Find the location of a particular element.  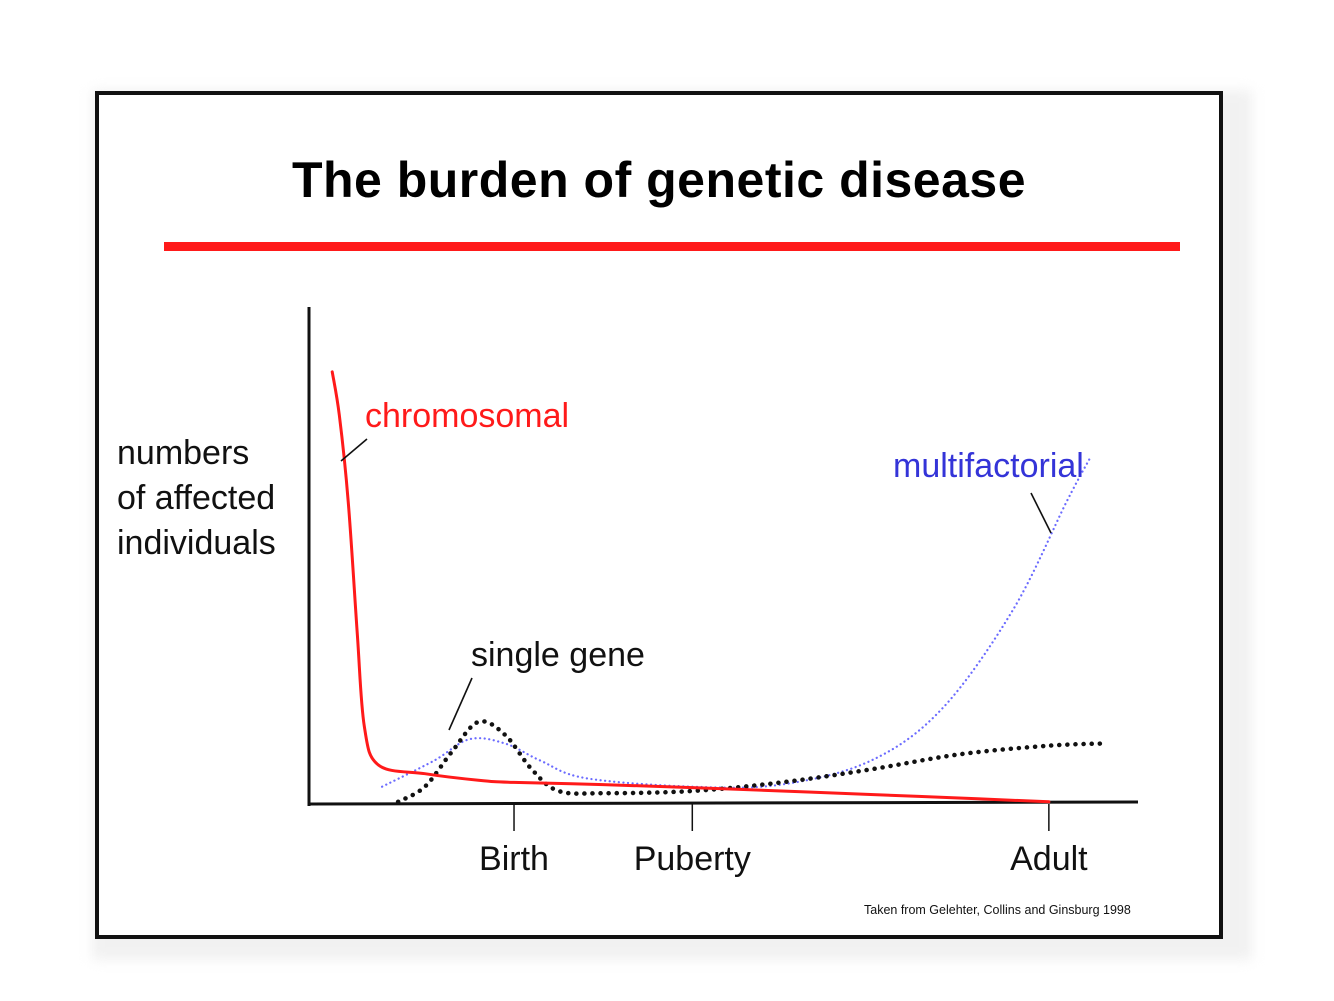

annotation-leader-single-gene is located at coordinates (460, 704).